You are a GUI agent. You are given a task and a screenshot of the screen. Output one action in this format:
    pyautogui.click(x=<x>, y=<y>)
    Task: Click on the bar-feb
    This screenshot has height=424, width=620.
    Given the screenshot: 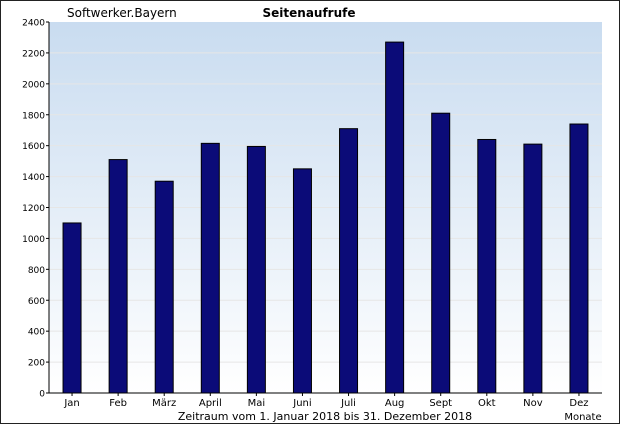 What is the action you would take?
    pyautogui.click(x=118, y=276)
    